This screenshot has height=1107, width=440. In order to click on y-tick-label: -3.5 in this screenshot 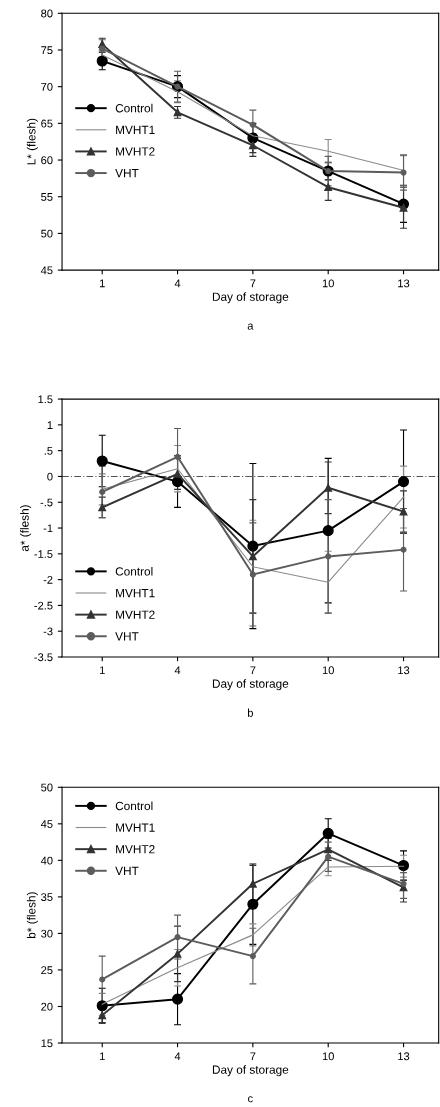, I will do `click(43, 657)`.